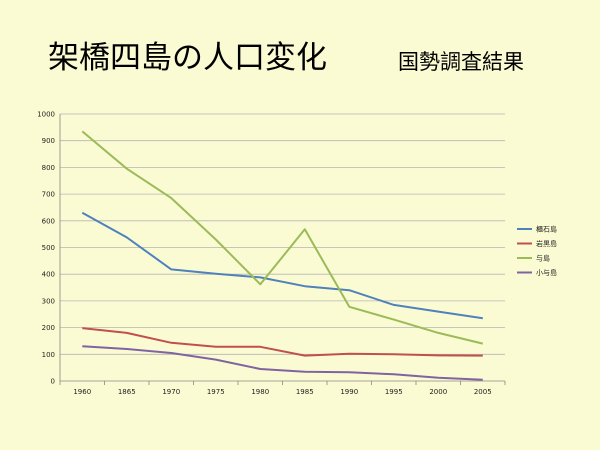 The height and width of the screenshot is (450, 600). Describe the element at coordinates (46, 115) in the screenshot. I see `y-tick-label: 1000` at that location.